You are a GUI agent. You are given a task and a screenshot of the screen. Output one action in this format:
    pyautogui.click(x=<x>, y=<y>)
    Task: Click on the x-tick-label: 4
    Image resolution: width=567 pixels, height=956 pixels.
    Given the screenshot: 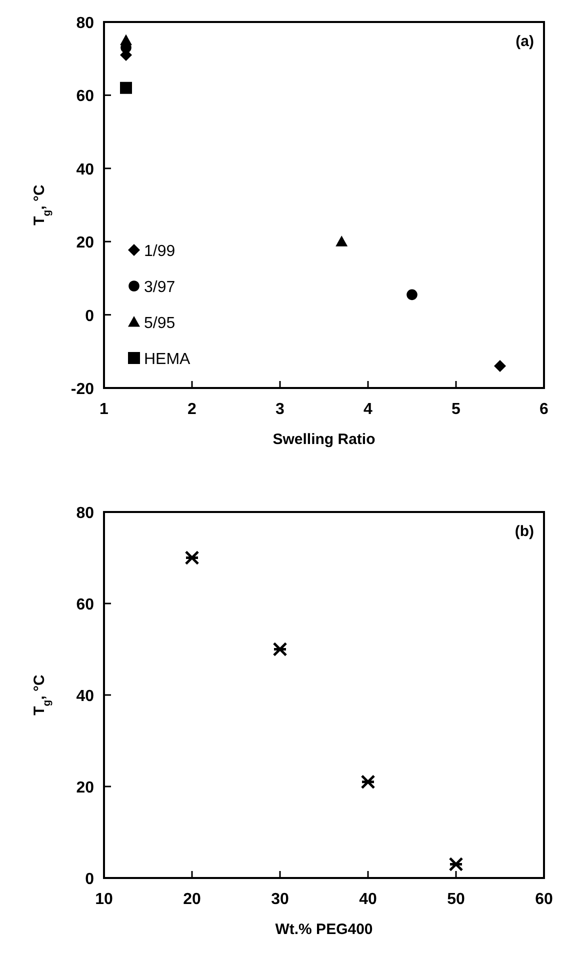 What is the action you would take?
    pyautogui.click(x=368, y=409)
    